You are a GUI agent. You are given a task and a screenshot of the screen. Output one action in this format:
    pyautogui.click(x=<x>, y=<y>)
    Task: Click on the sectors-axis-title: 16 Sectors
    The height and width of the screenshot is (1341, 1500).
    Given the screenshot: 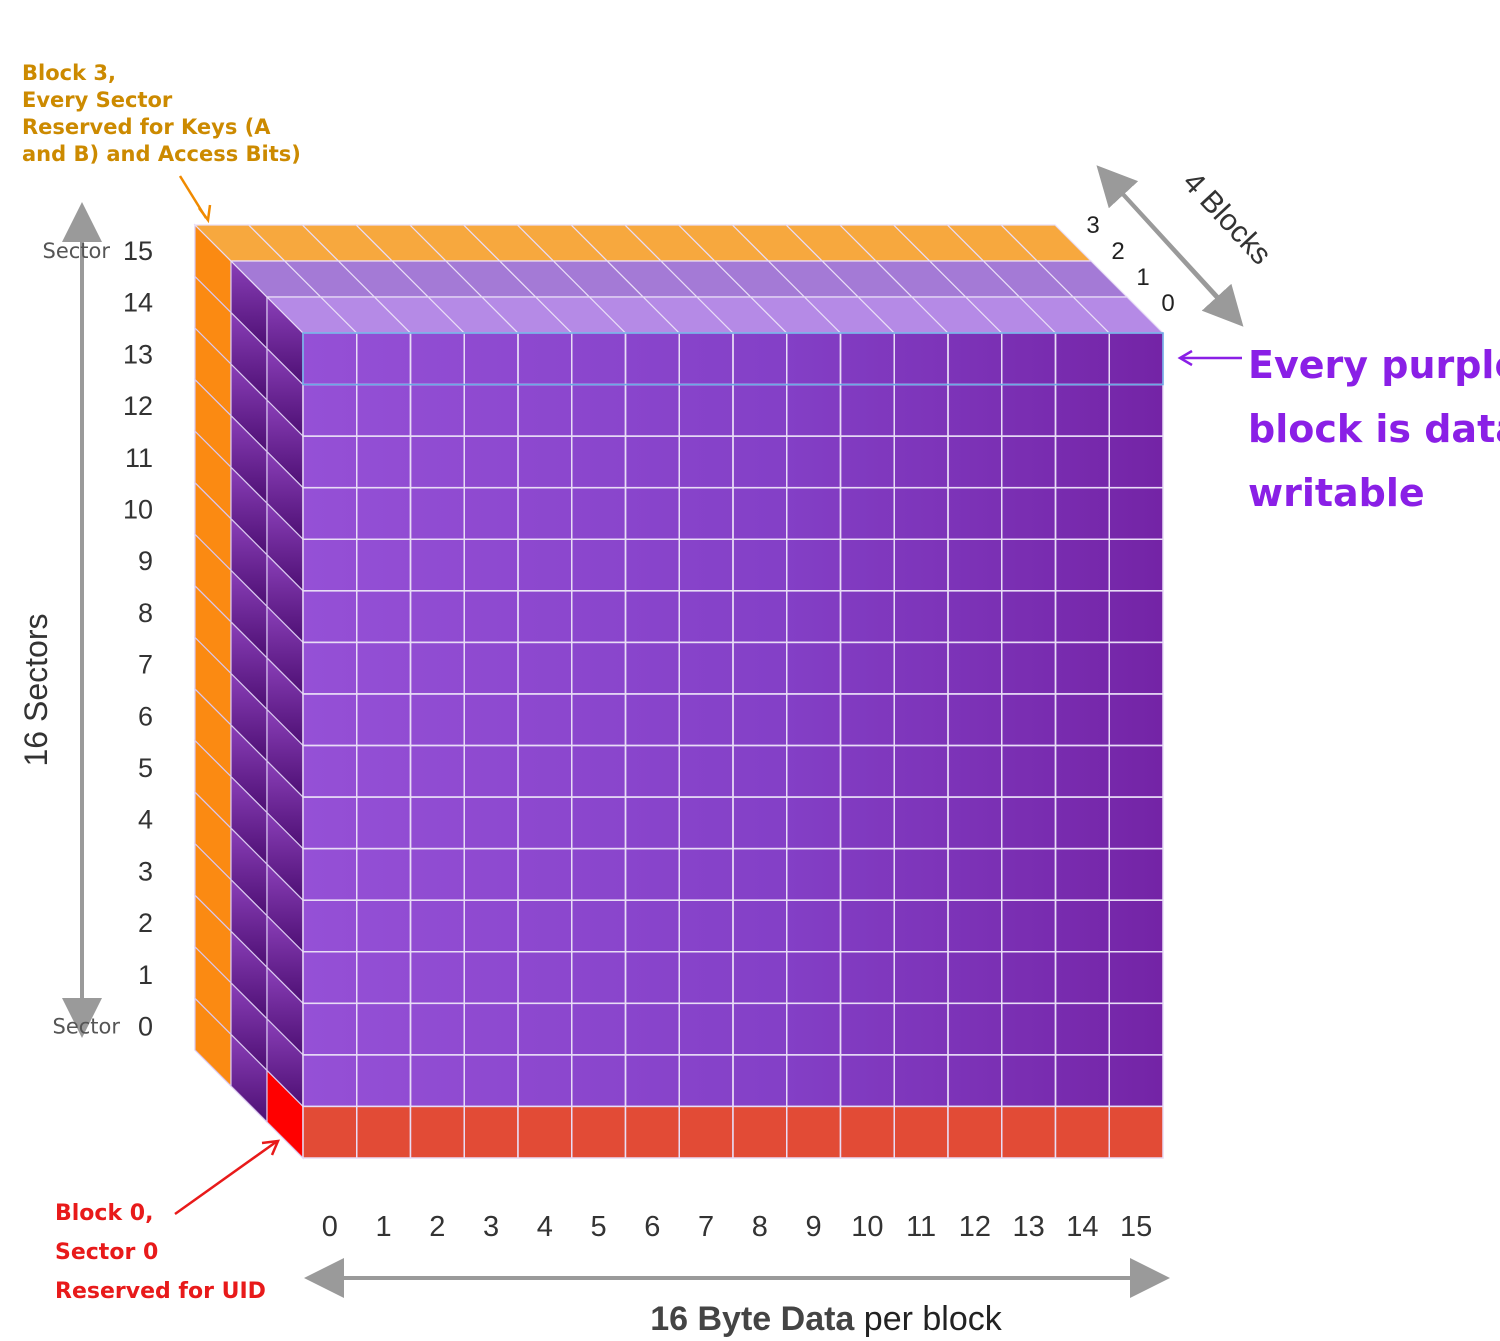 What is the action you would take?
    pyautogui.click(x=36, y=690)
    